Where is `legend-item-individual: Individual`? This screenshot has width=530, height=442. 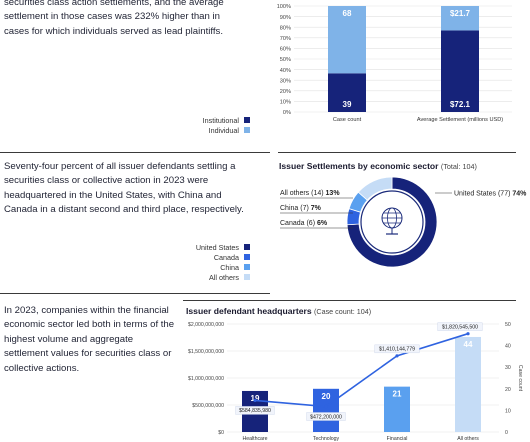 legend-item-individual: Individual is located at coordinates (215, 130).